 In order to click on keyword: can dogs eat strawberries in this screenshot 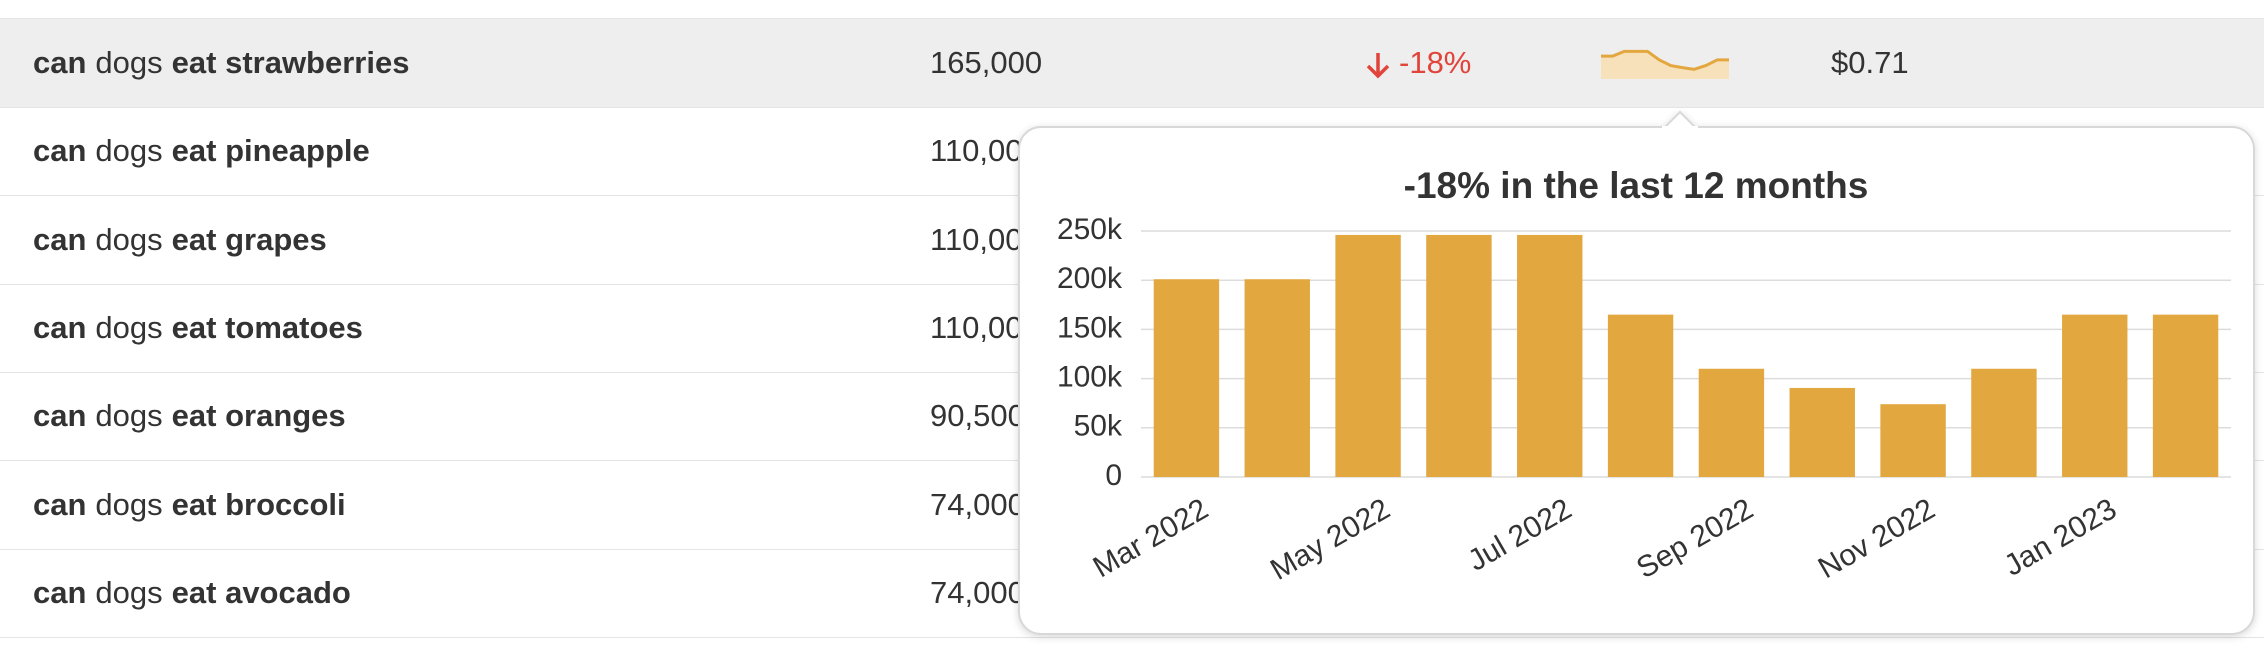, I will do `click(225, 63)`.